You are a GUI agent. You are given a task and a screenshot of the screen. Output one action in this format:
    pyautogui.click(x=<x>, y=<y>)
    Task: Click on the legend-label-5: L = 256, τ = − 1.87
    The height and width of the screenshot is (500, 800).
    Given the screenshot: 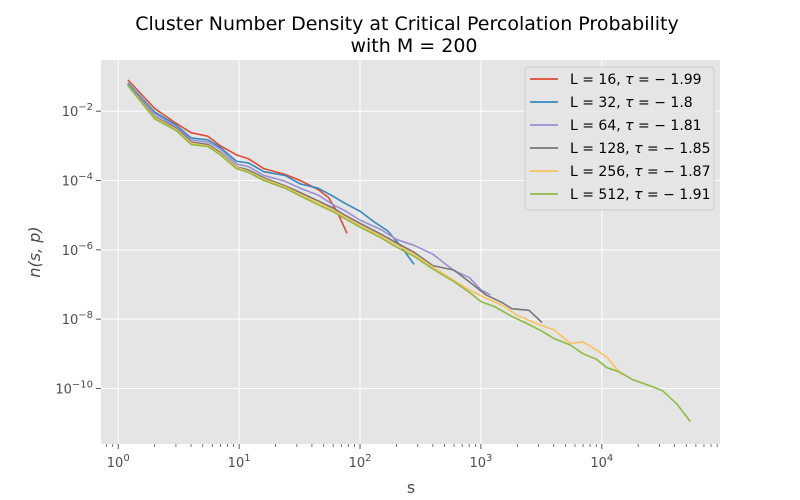 What is the action you would take?
    pyautogui.click(x=640, y=172)
    